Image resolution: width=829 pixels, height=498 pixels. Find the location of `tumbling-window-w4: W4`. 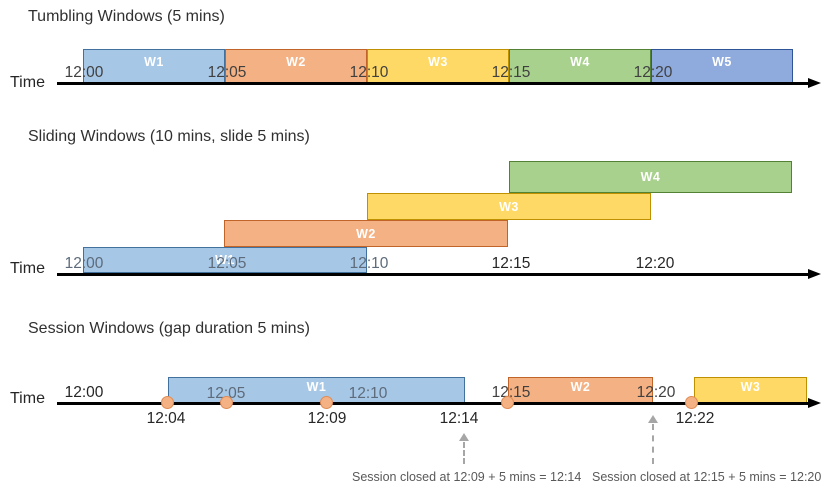

tumbling-window-w4: W4 is located at coordinates (580, 66).